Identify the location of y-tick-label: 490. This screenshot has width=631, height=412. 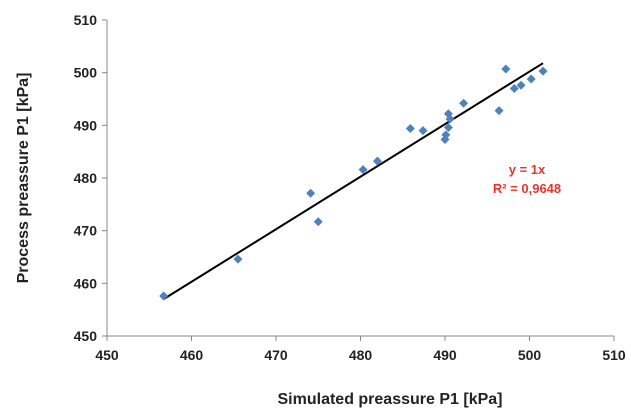
(86, 125).